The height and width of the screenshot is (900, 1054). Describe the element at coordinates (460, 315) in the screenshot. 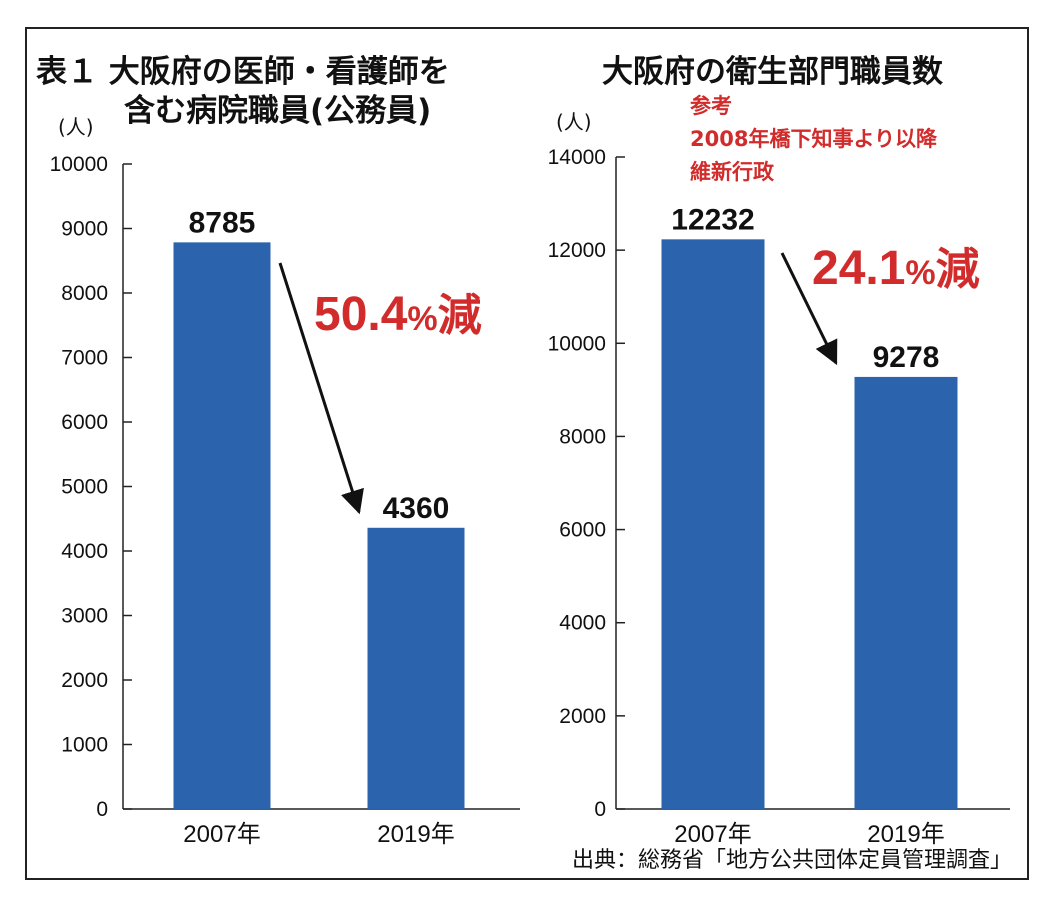

I see `left-change-kanji: 減` at that location.